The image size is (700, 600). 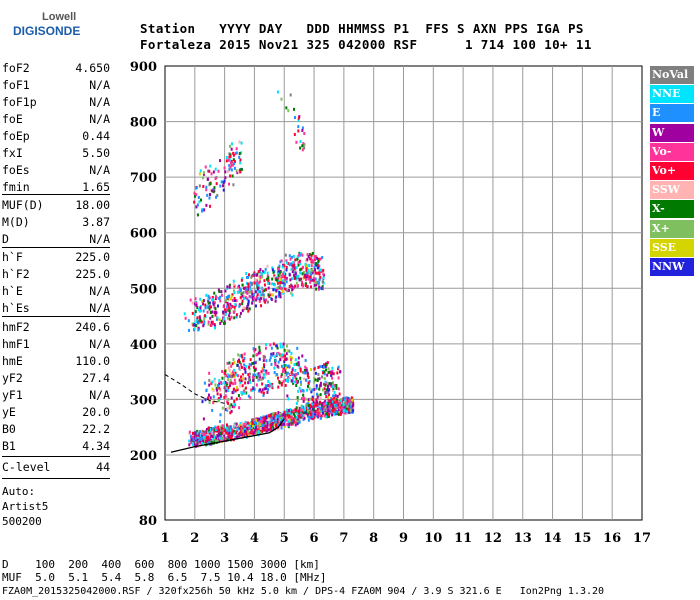 What do you see at coordinates (56, 396) in the screenshot?
I see `param-yf1: yF1 N/A` at bounding box center [56, 396].